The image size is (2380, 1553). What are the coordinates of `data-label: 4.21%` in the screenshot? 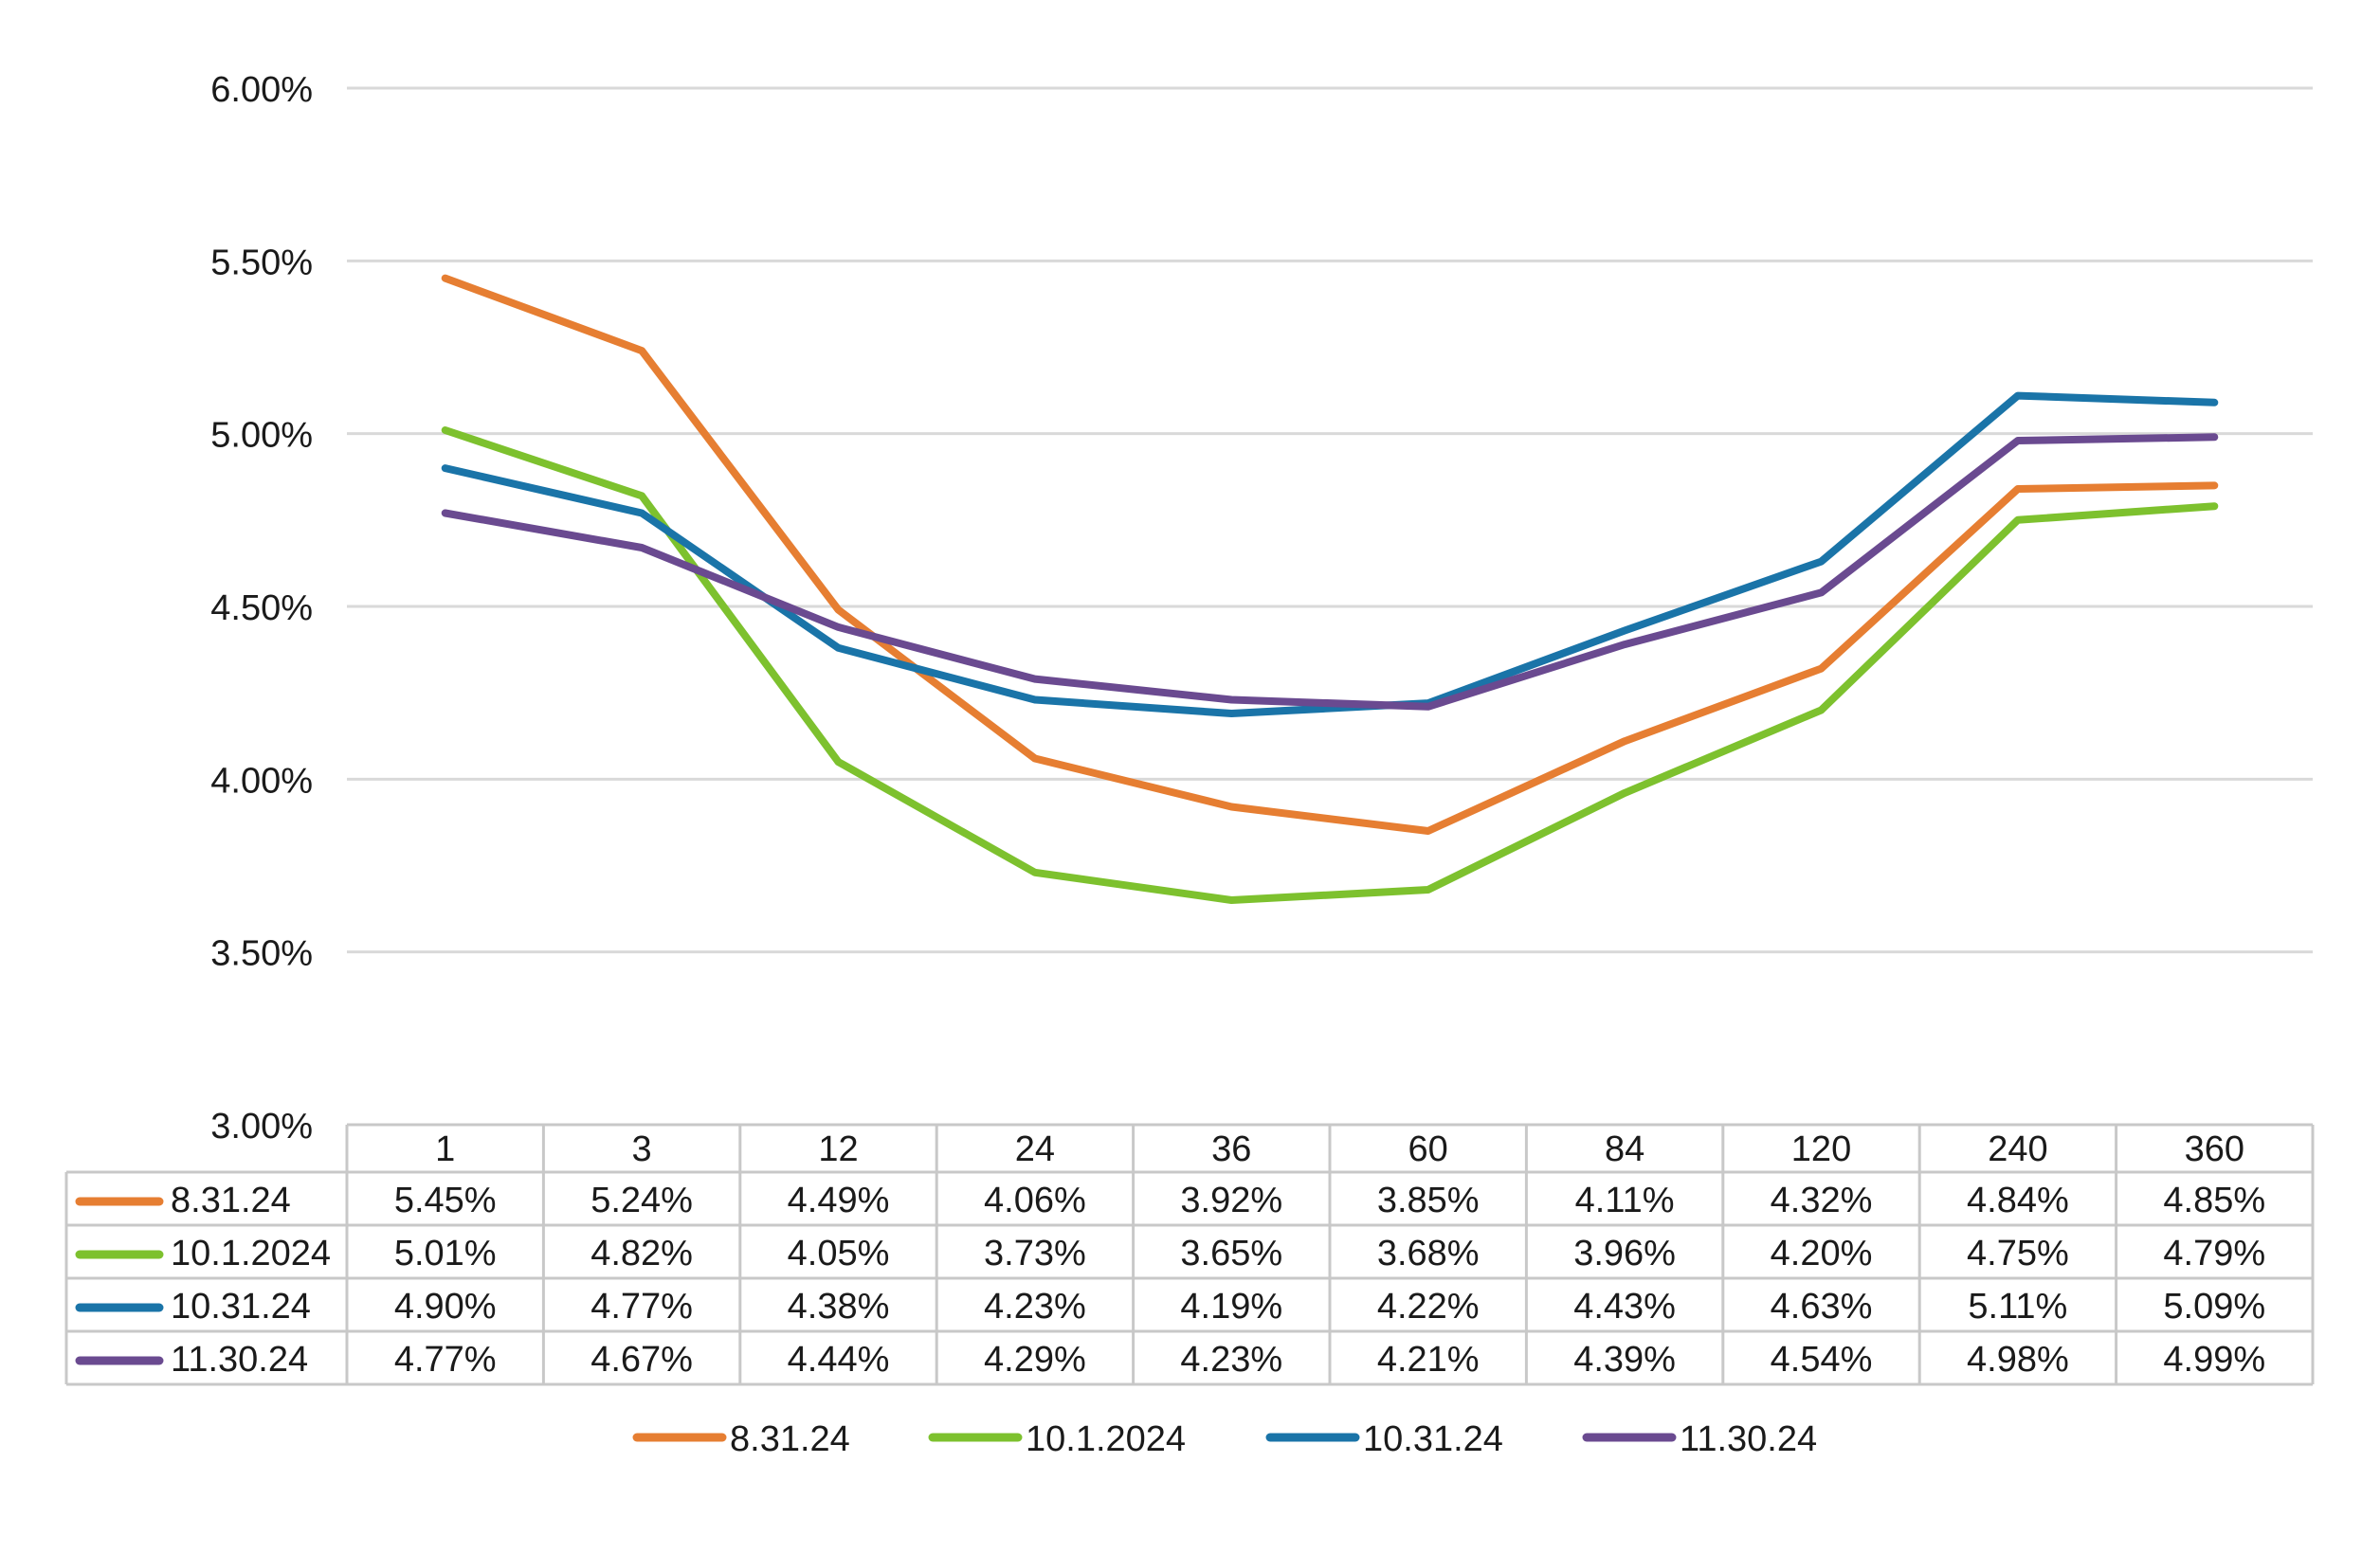 It's located at (1428, 1360).